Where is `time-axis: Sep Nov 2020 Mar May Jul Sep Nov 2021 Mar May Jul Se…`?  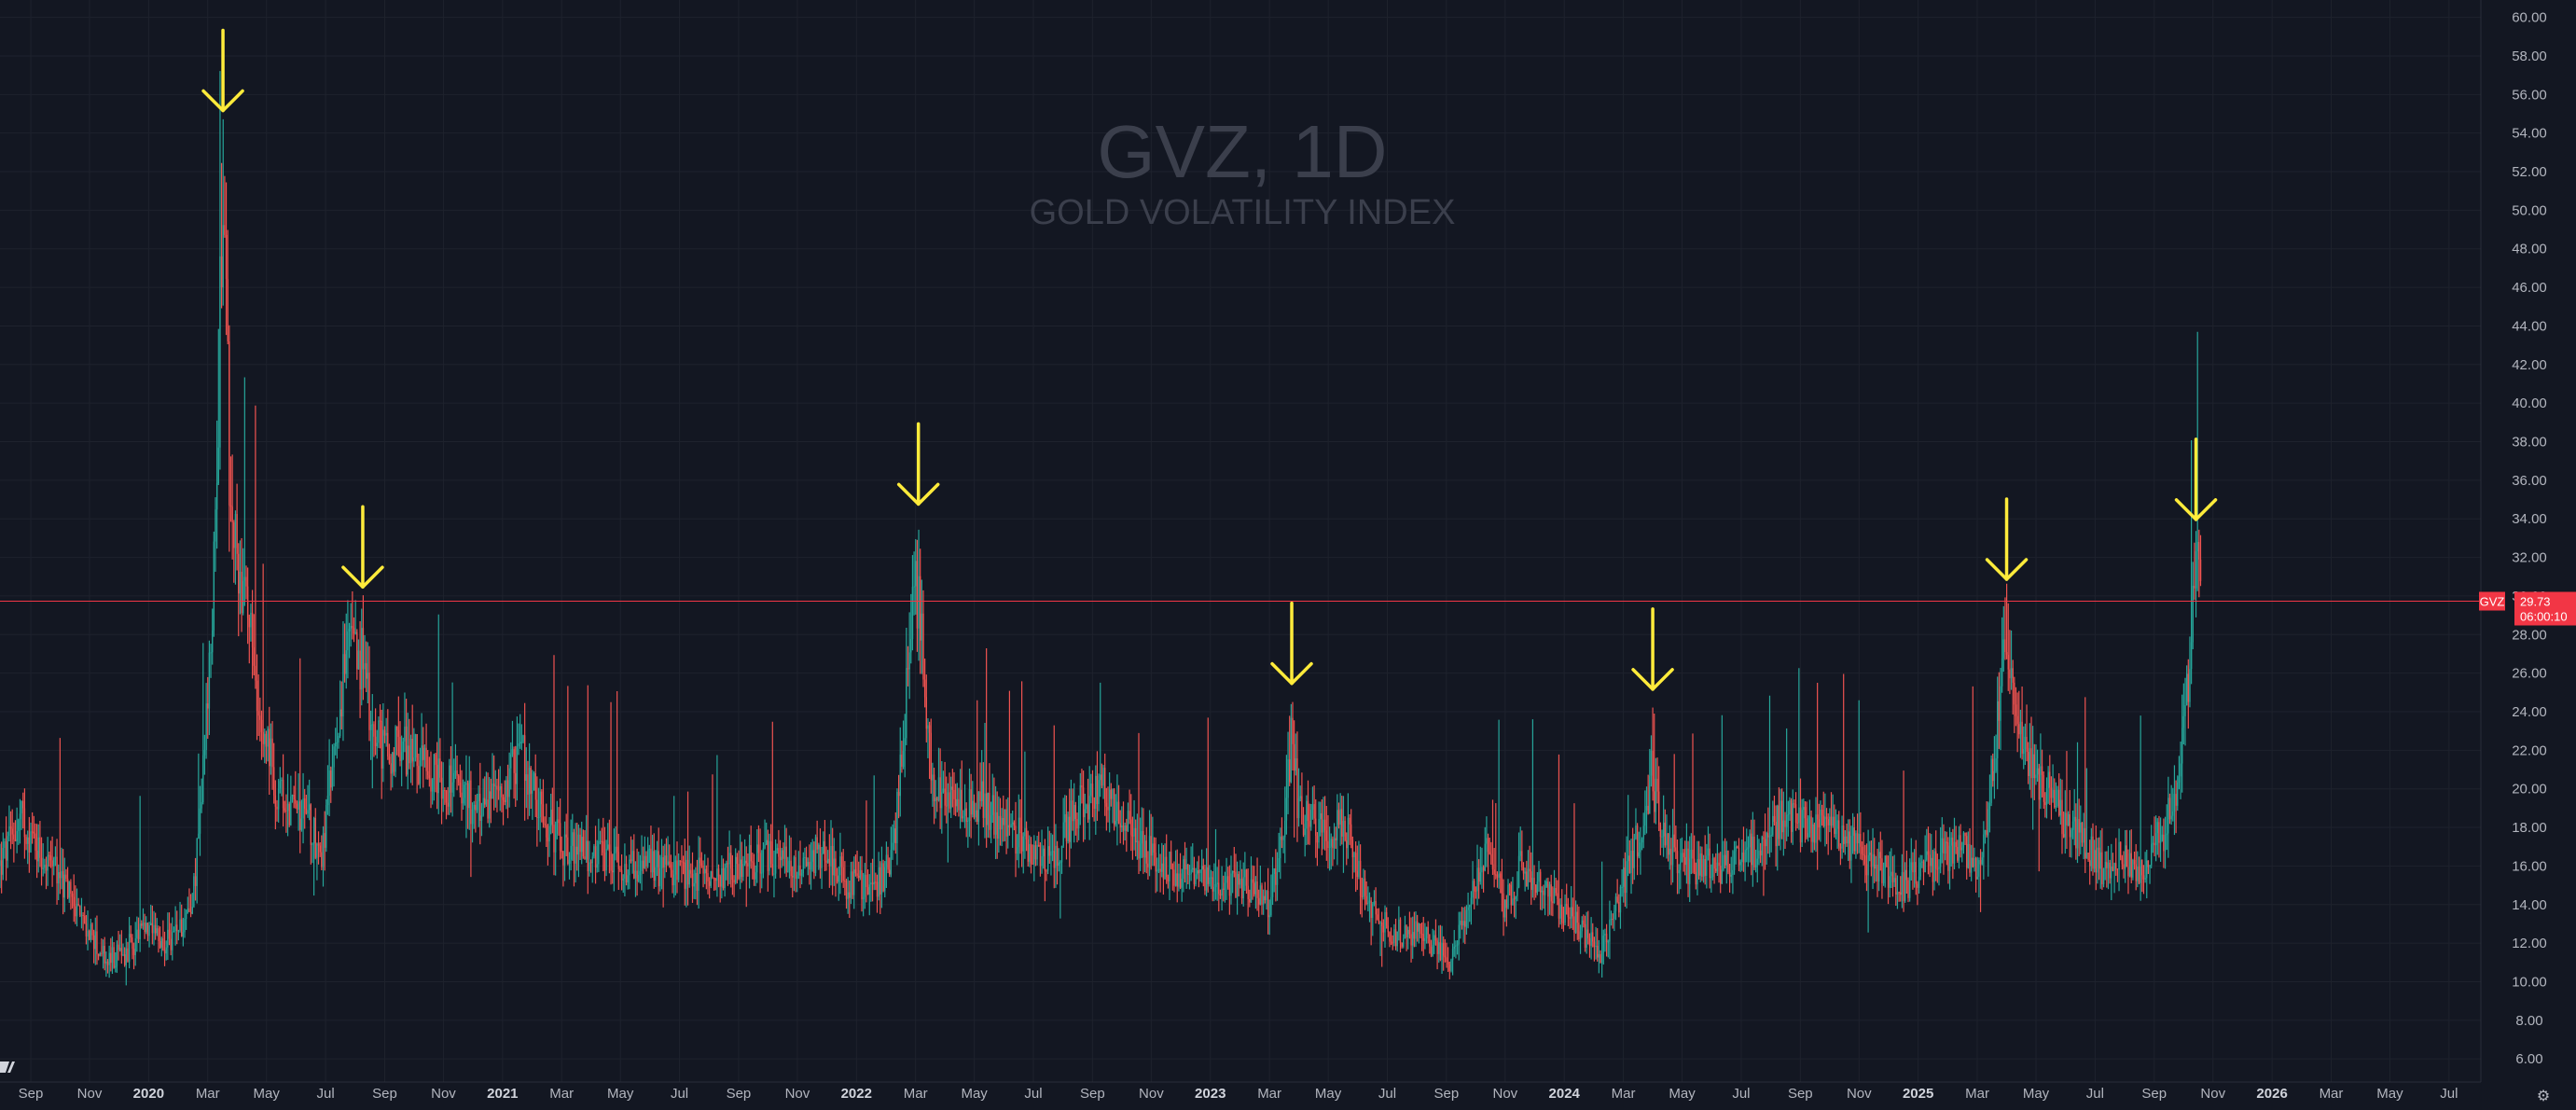 time-axis: Sep Nov 2020 Mar May Jul Sep Nov 2021 Mar May Jul Se… is located at coordinates (1238, 1094).